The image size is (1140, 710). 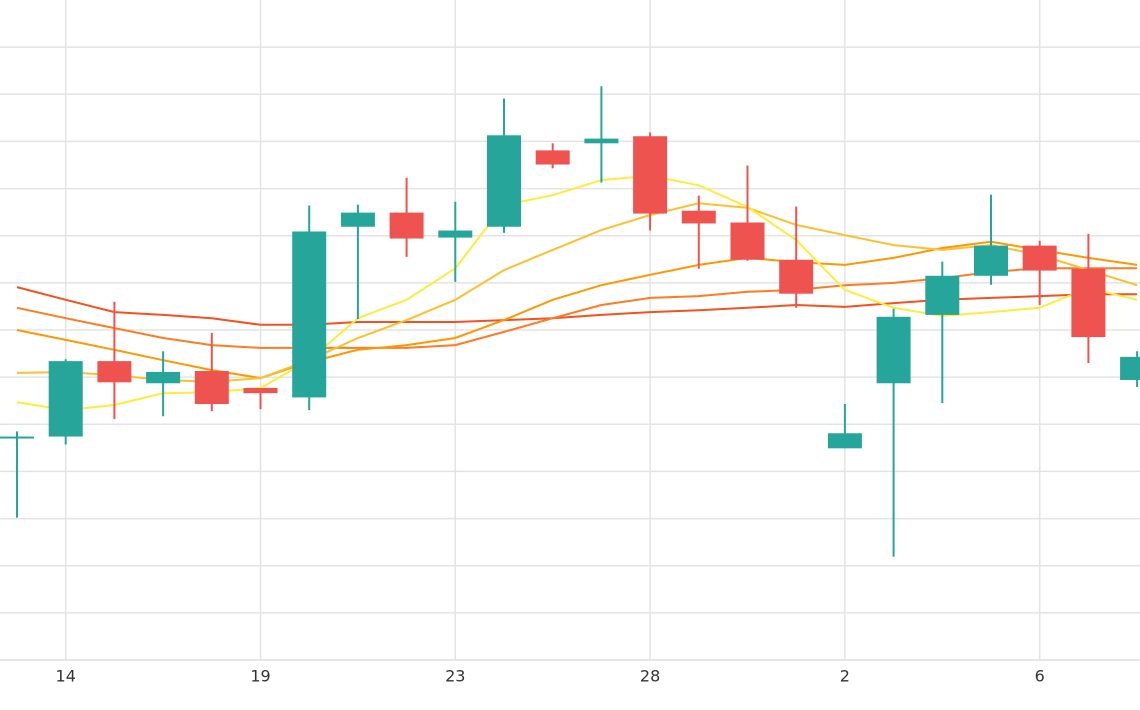 What do you see at coordinates (260, 676) in the screenshot?
I see `x-tick-label: 19` at bounding box center [260, 676].